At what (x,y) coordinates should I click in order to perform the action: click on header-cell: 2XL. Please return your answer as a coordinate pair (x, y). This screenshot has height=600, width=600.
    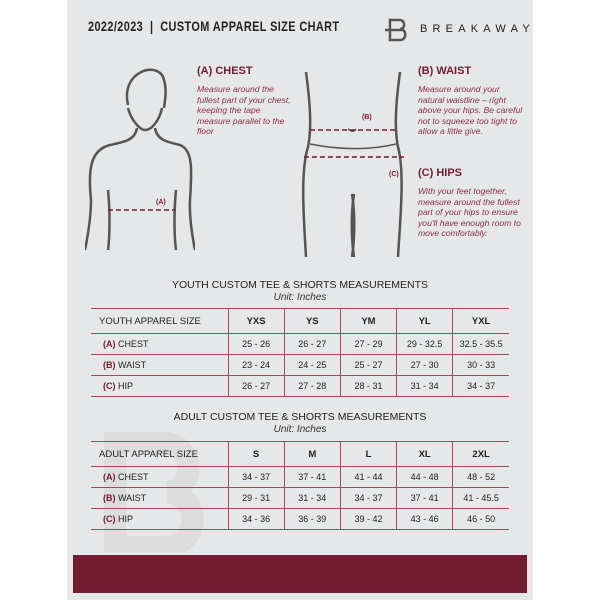
    Looking at the image, I should click on (480, 454).